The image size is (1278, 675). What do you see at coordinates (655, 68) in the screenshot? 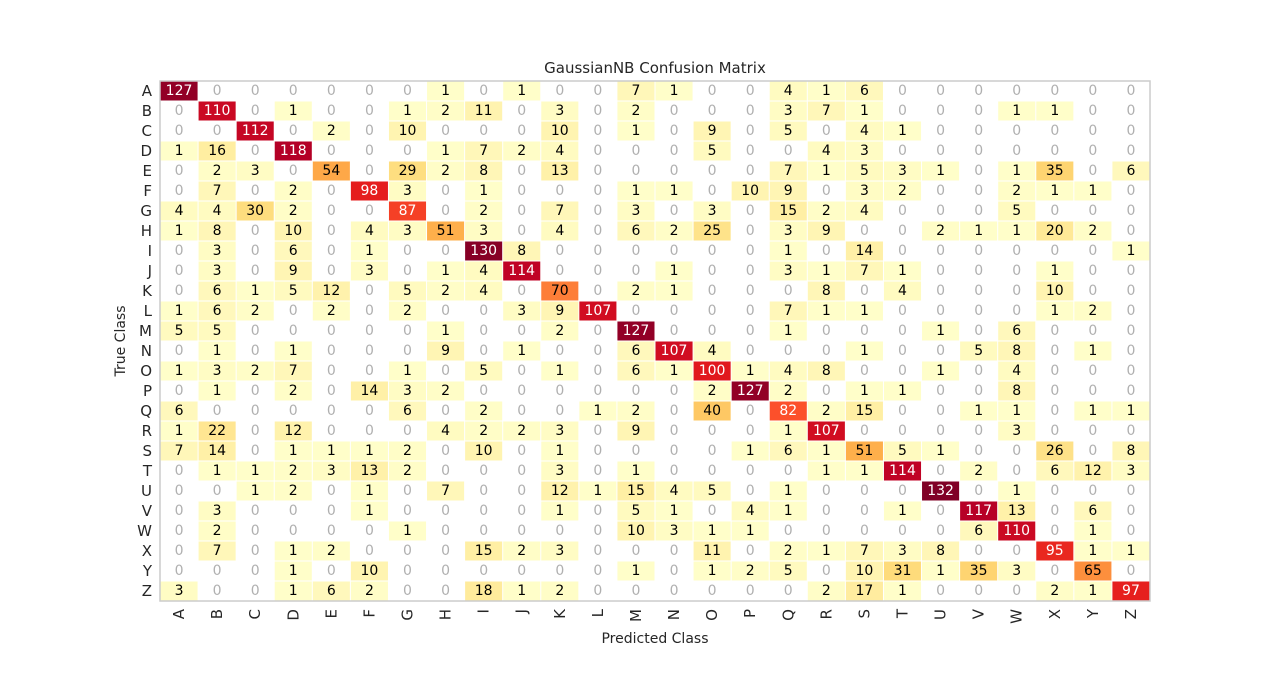
I see `chart-title: GaussianNB Confusion Matrix` at bounding box center [655, 68].